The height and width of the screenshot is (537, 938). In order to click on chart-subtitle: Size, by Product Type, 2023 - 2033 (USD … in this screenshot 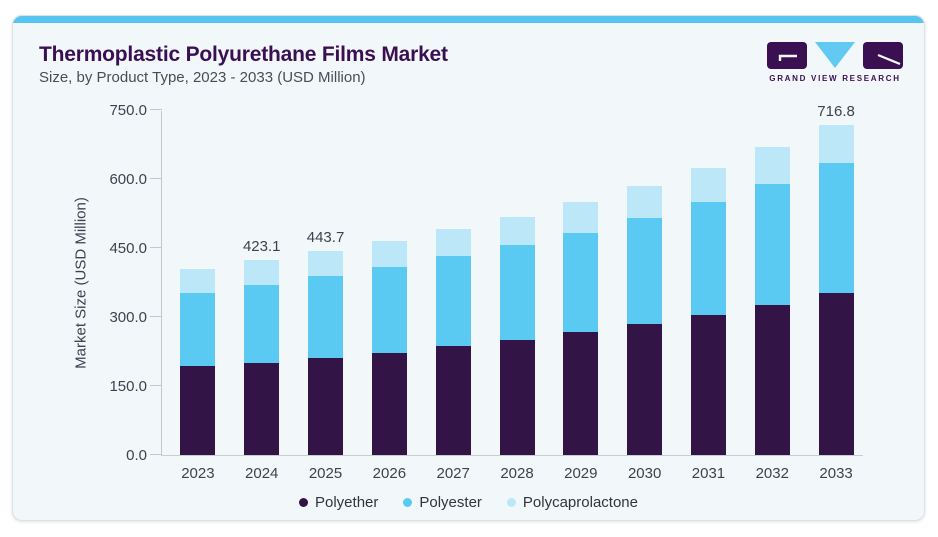, I will do `click(202, 77)`.